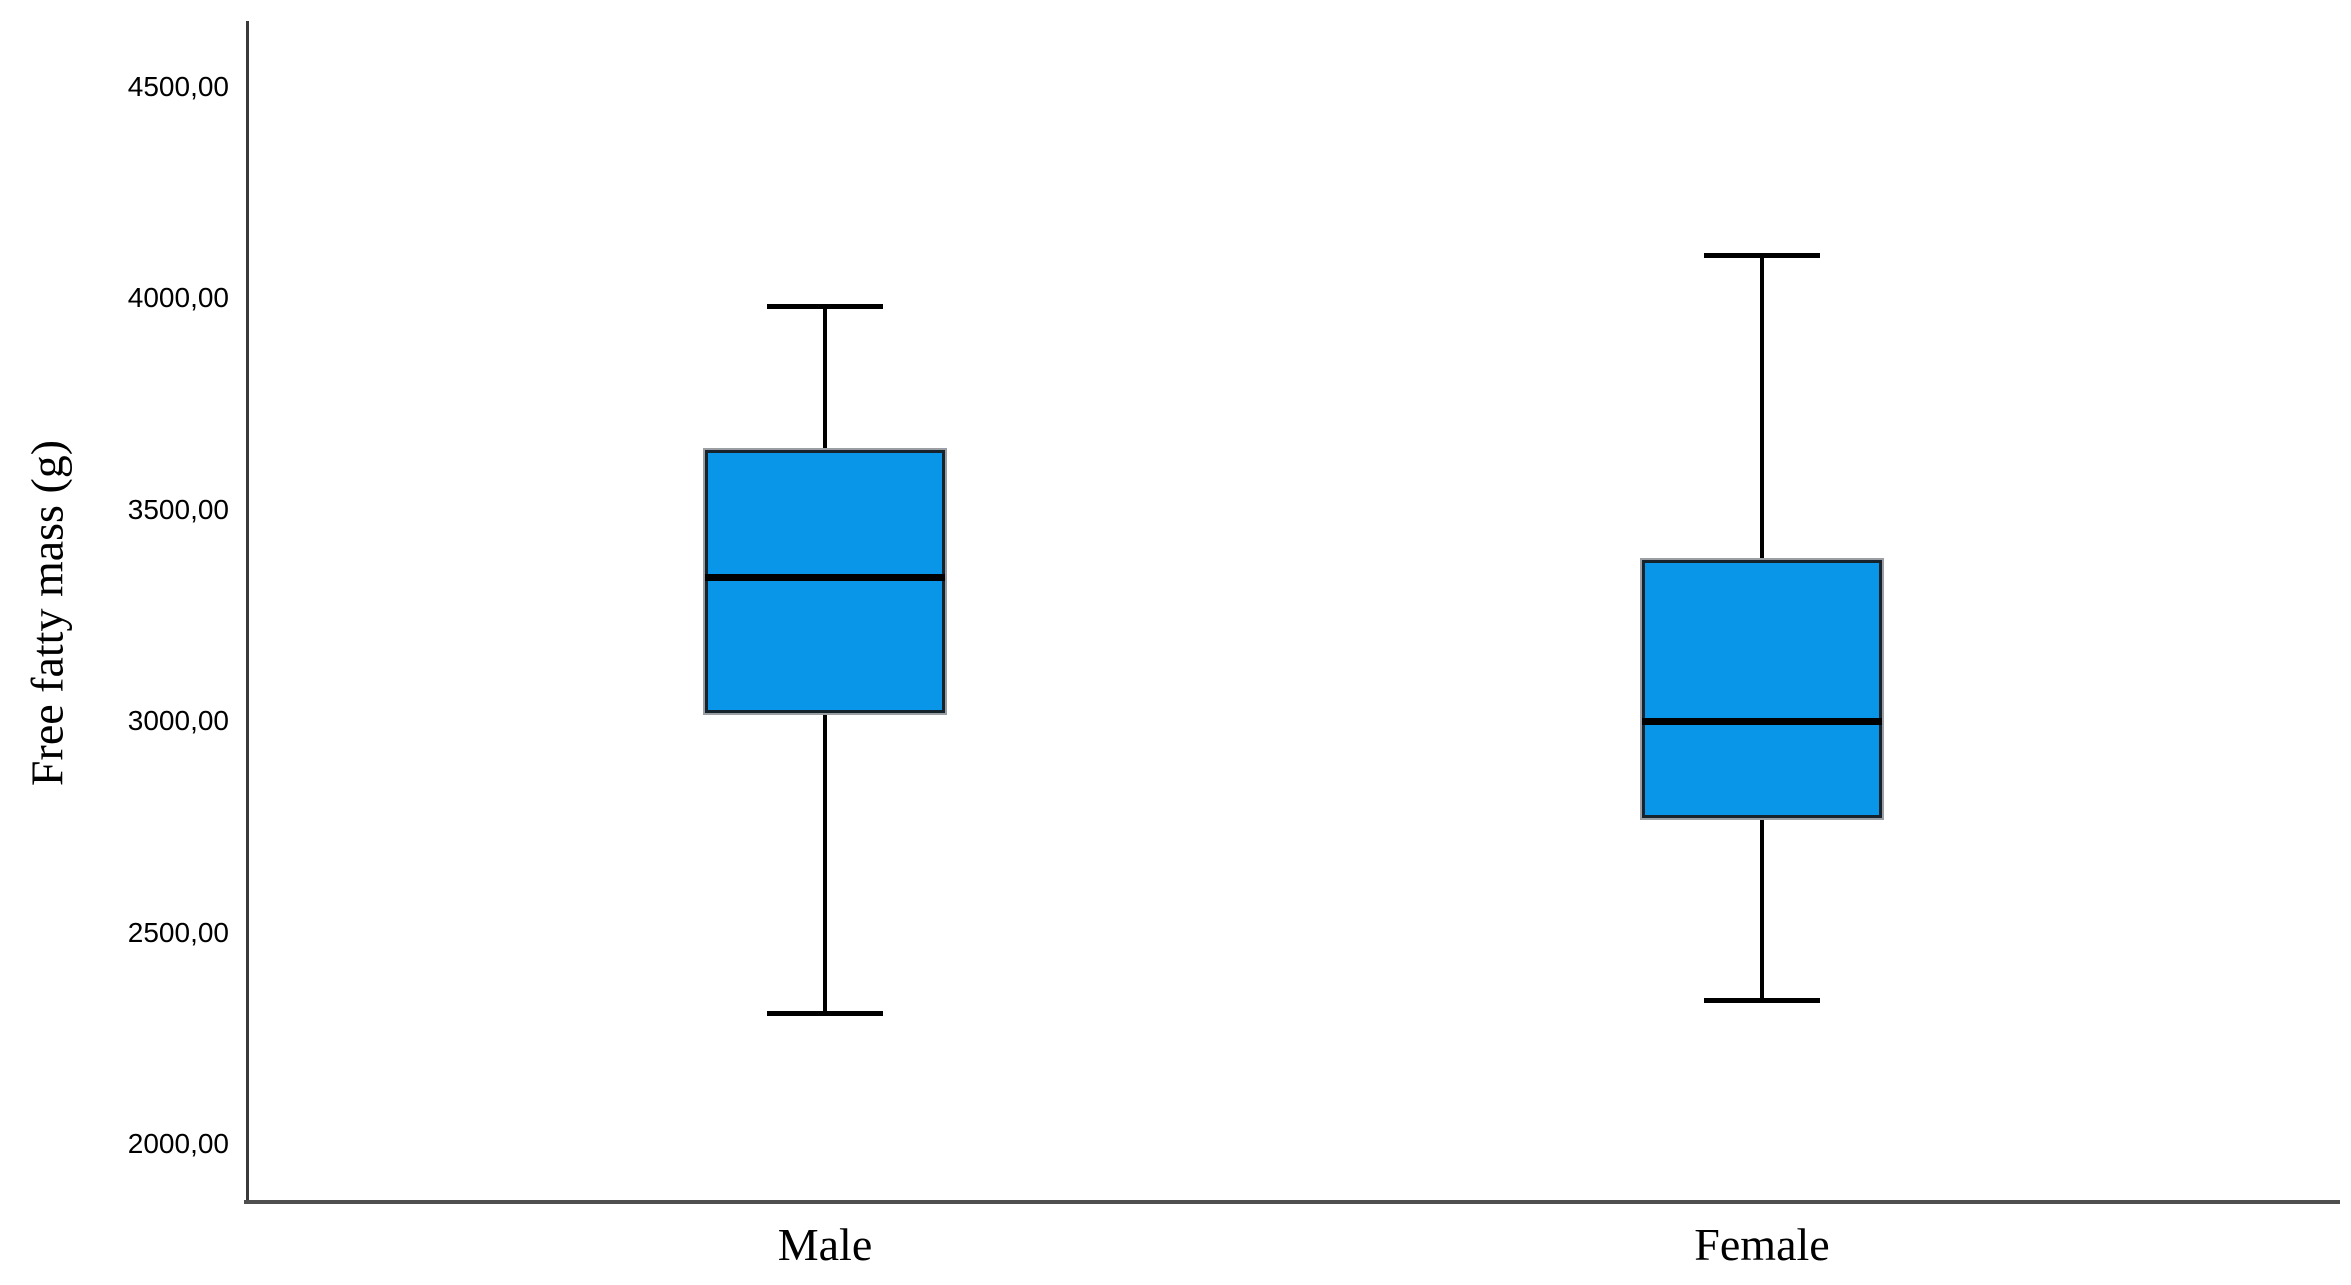 The image size is (2351, 1285). Describe the element at coordinates (178, 509) in the screenshot. I see `y-tick-label-3500: 3500,00` at that location.